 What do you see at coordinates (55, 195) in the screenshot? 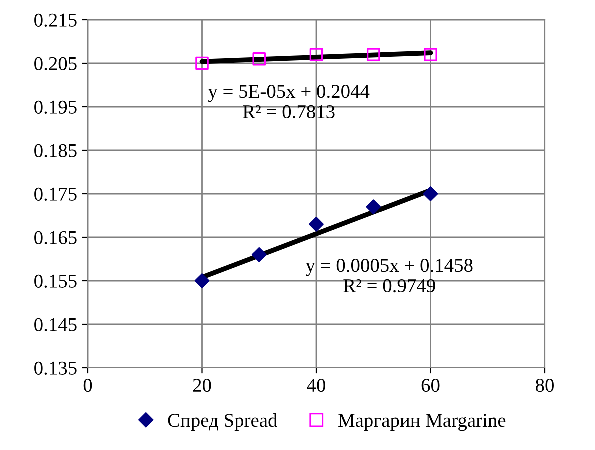
I see `y-tick-label: 0.175` at bounding box center [55, 195].